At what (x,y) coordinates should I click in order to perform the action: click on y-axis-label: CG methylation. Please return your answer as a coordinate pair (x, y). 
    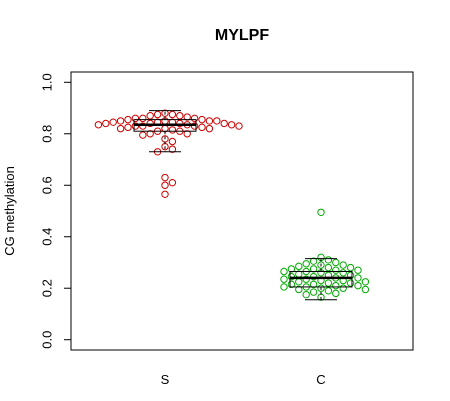
    Looking at the image, I should click on (9, 211).